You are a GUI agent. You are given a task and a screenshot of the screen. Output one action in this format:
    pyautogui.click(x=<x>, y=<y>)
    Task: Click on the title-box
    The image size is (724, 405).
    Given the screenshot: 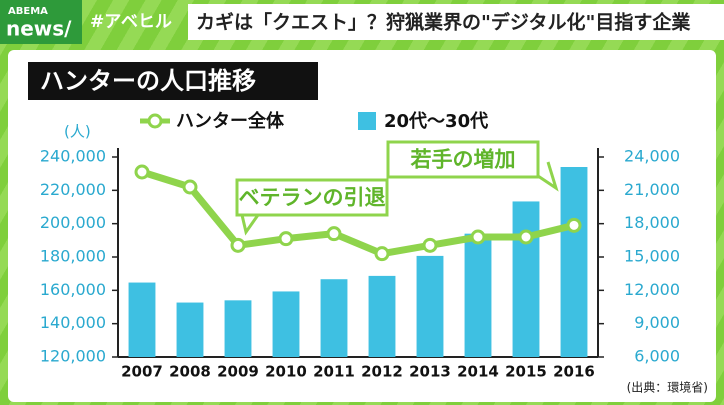 What is the action you would take?
    pyautogui.click(x=173, y=81)
    